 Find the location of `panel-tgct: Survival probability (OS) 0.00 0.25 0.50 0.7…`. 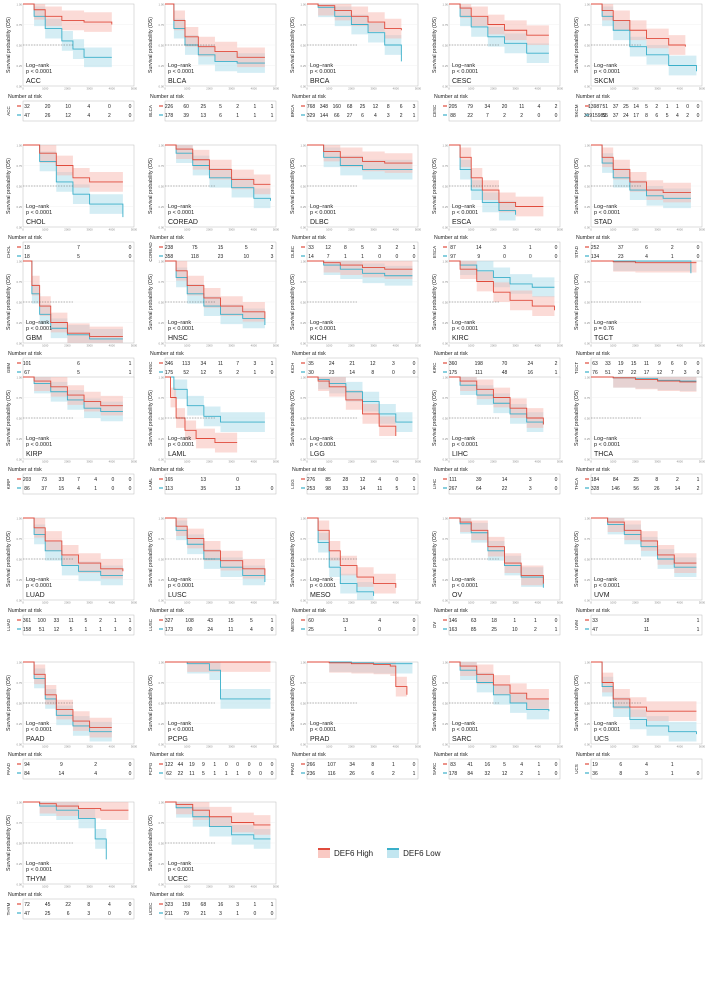

panel-tgct: Survival probability (OS) 0.00 0.25 0.50 0.7… is located at coordinates (640, 319).